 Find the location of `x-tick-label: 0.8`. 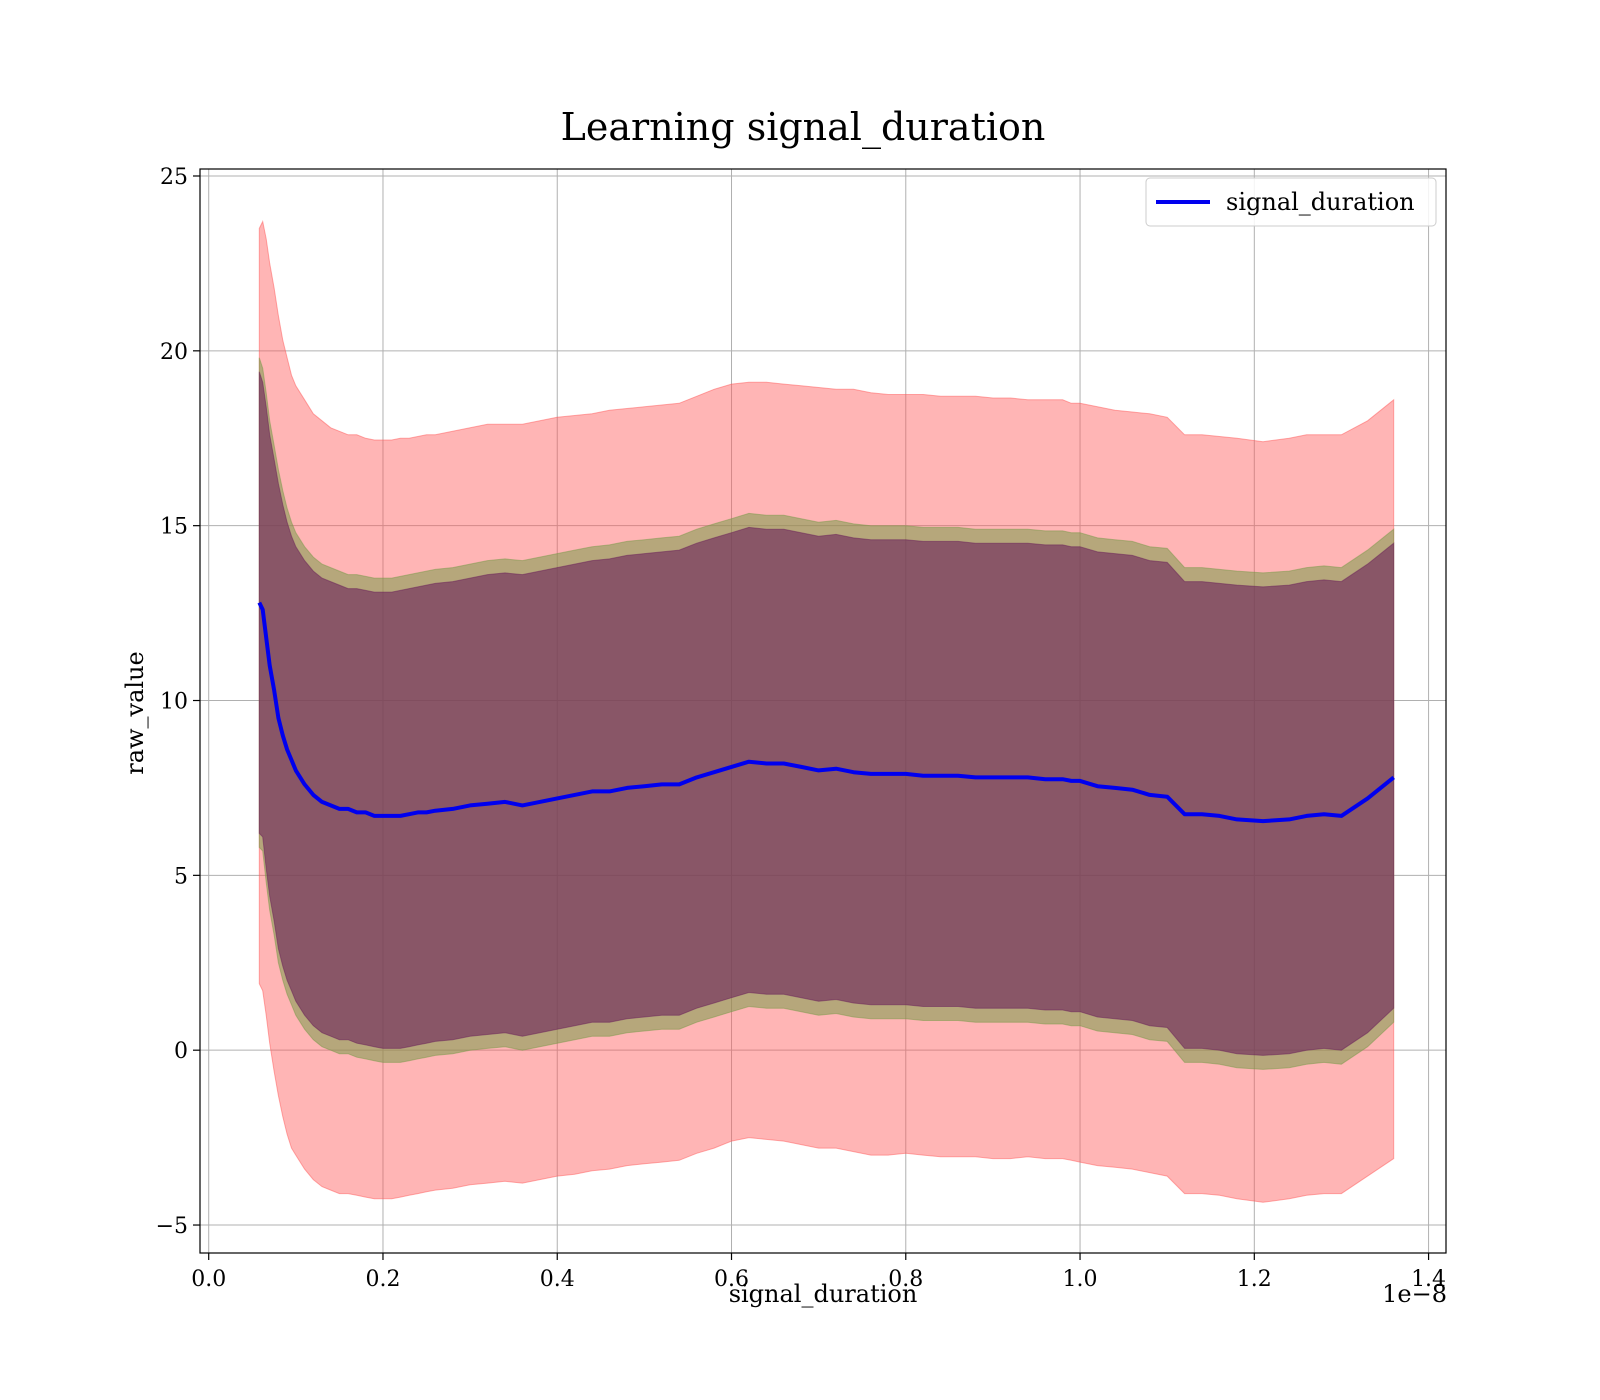

x-tick-label: 0.8 is located at coordinates (905, 1279).